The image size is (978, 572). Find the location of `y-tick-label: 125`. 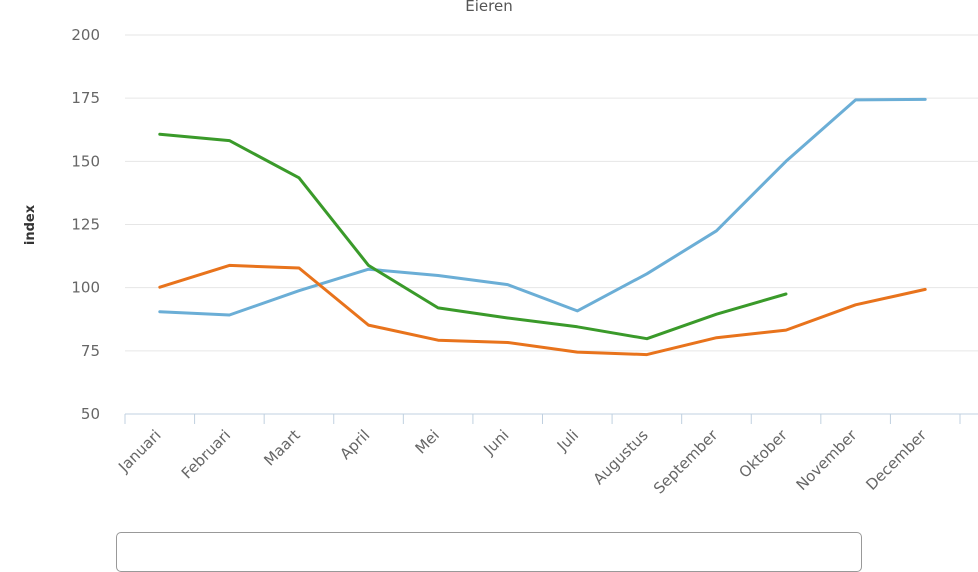

y-tick-label: 125 is located at coordinates (85, 225).